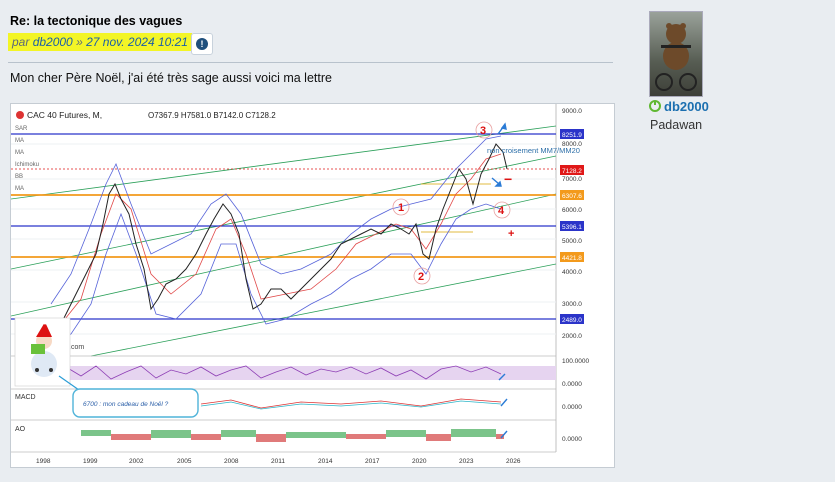  I want to click on report-button: !, so click(202, 44).